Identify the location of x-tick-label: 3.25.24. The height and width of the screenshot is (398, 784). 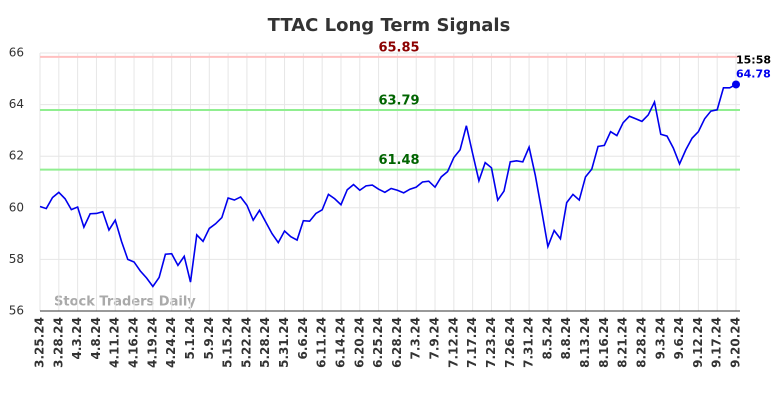
(40, 342).